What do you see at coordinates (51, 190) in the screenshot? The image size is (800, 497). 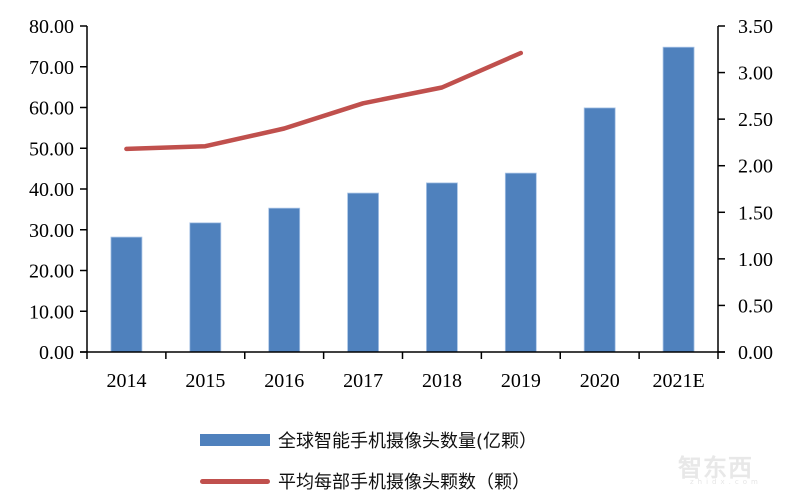 I see `left-tick-label: 40.00` at bounding box center [51, 190].